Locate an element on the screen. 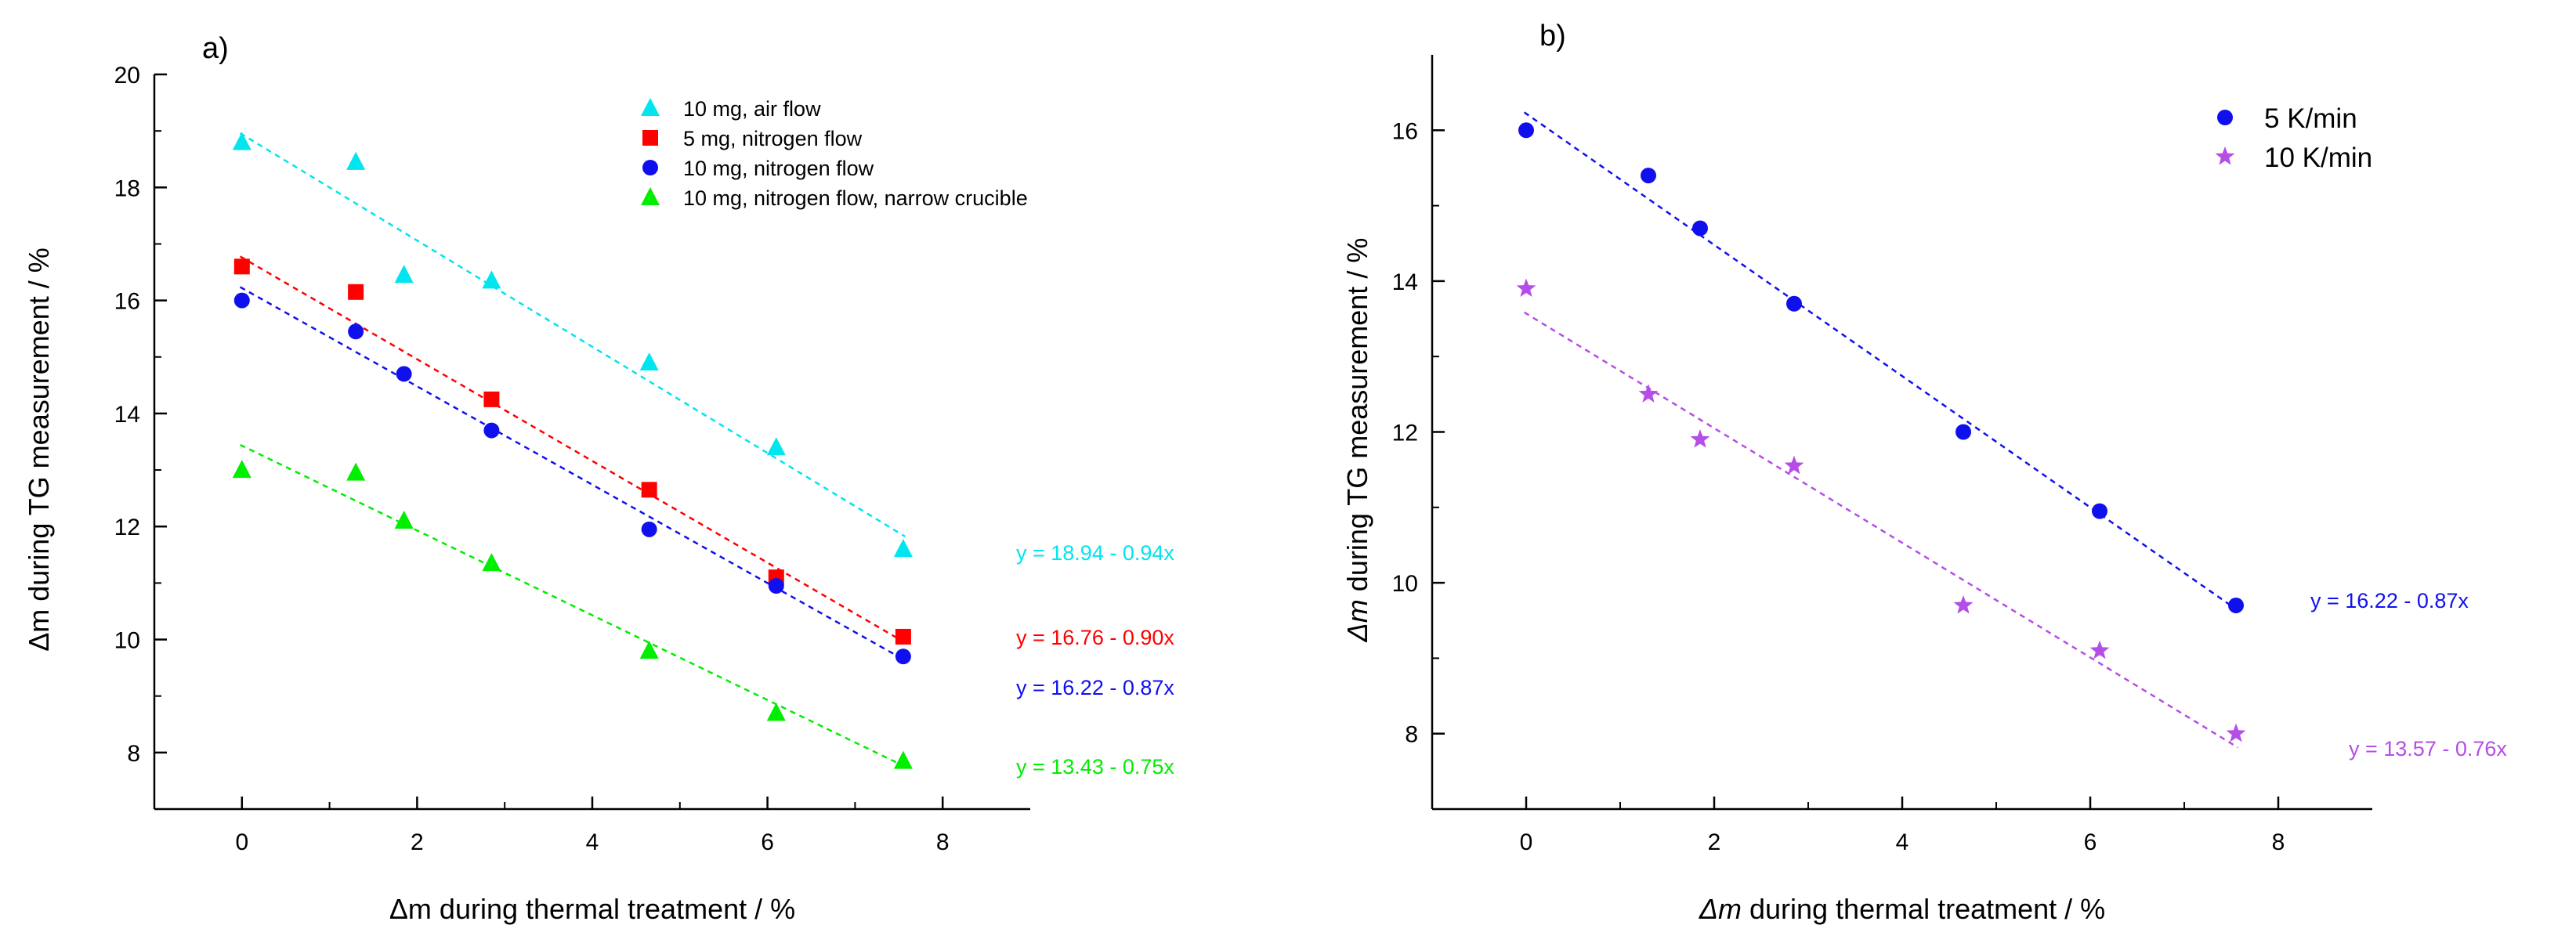  legend-label: 5 mg, nitrogen flow is located at coordinates (773, 138).